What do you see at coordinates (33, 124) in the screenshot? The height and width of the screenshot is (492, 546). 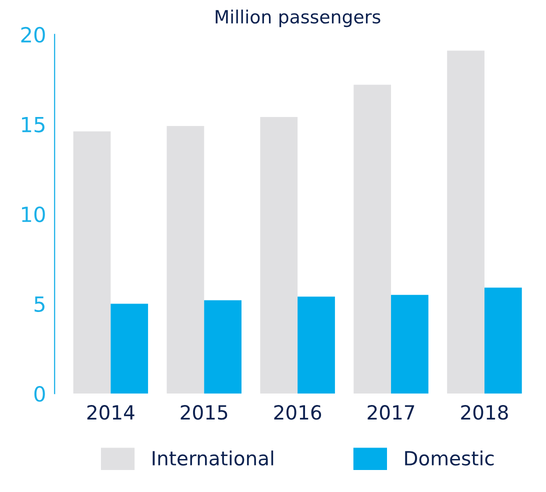 I see `y-tick-label: 15` at bounding box center [33, 124].